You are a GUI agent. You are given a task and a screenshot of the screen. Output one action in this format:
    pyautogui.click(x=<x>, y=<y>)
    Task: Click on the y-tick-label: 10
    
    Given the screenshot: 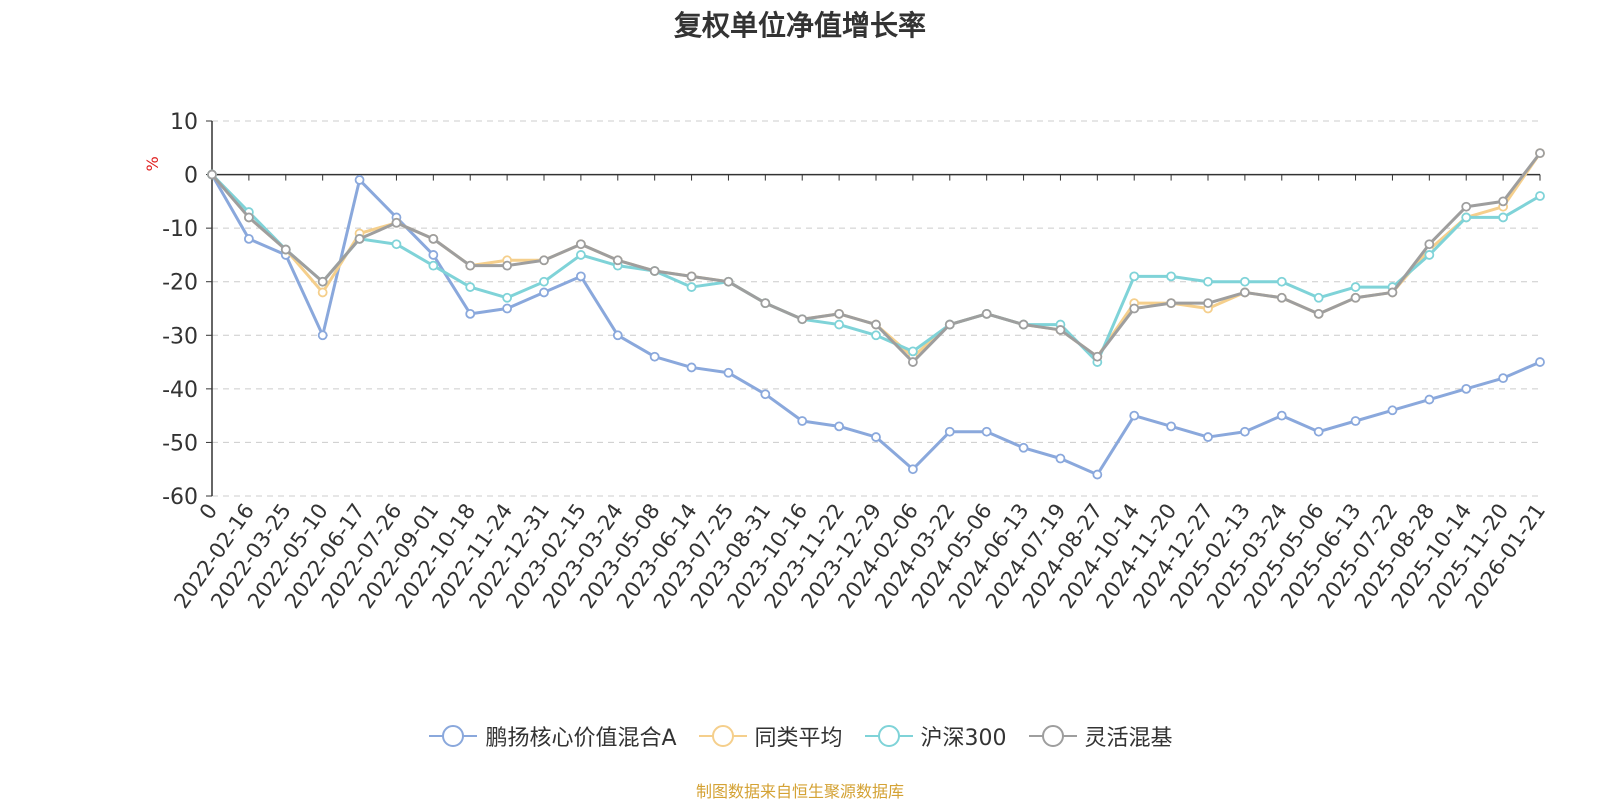 What is the action you would take?
    pyautogui.click(x=184, y=122)
    